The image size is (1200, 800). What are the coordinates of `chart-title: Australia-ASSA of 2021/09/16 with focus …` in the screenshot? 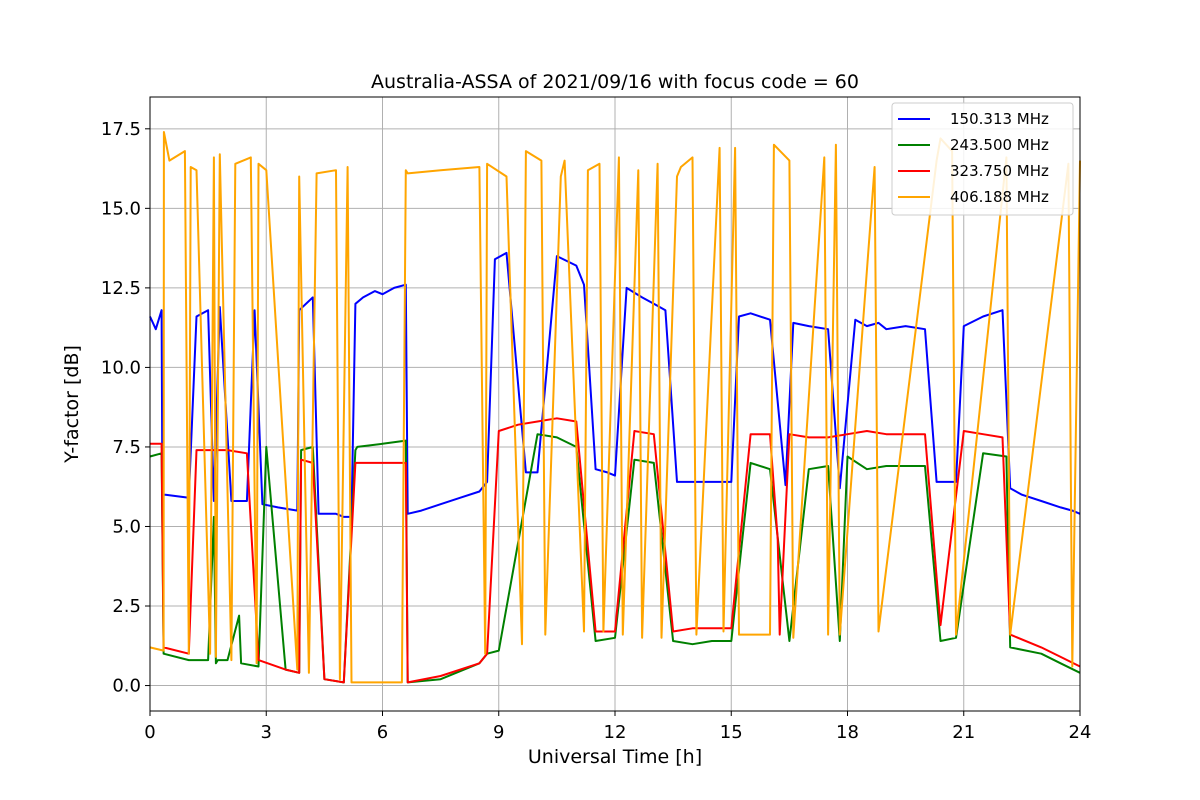 It's located at (615, 82).